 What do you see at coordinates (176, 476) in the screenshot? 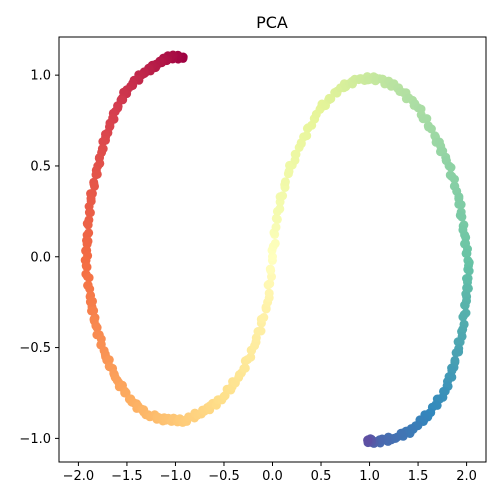
I see `x-tick-label: −1.0` at bounding box center [176, 476].